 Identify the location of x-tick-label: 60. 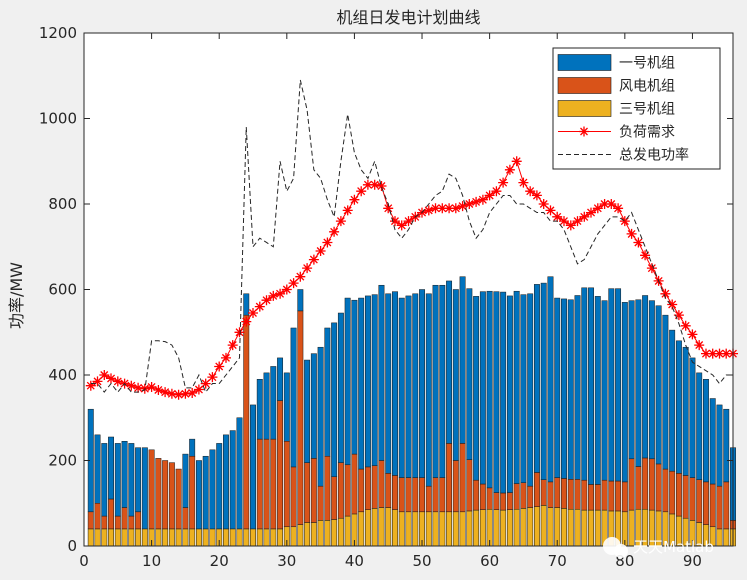
(489, 561).